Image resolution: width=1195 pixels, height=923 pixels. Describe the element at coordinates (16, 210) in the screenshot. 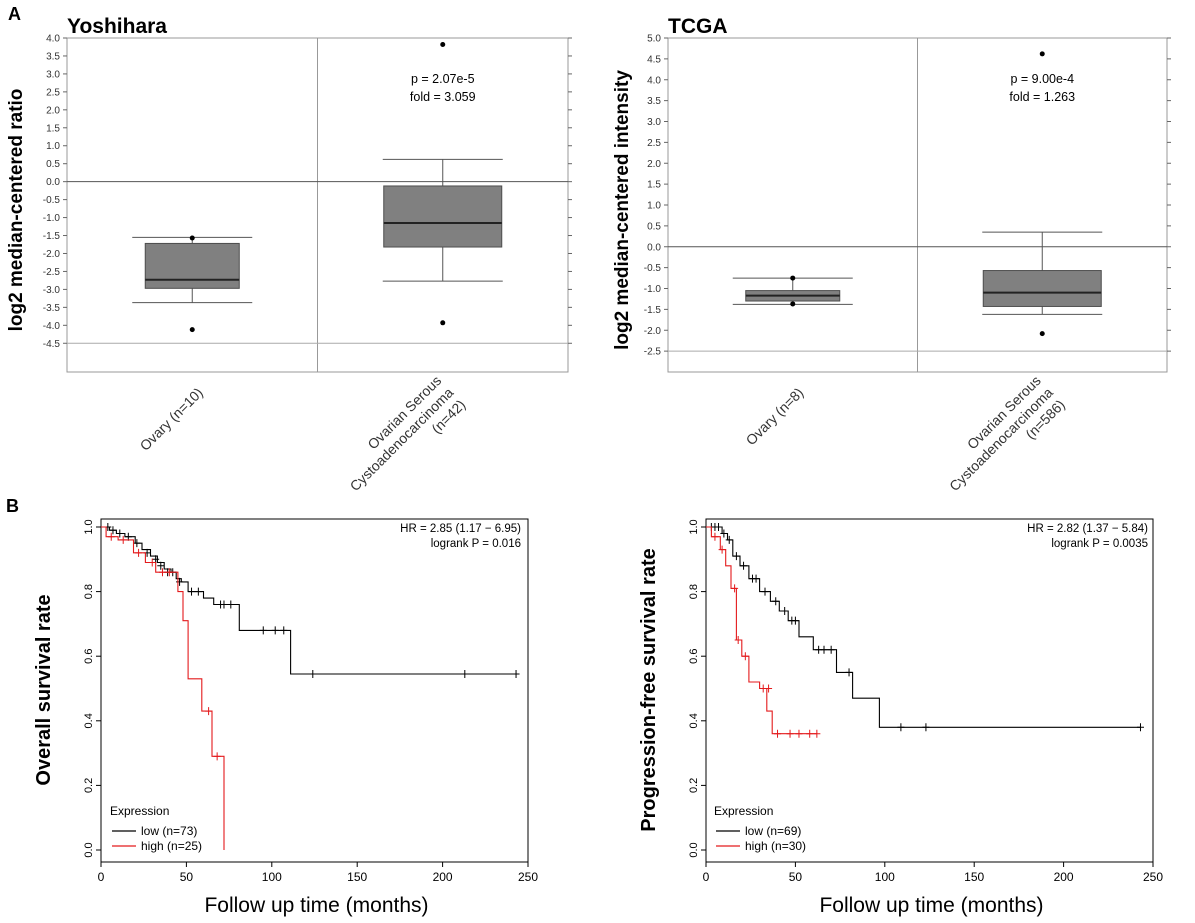

I see `y-axis-label: log2 median-centered ratio` at that location.